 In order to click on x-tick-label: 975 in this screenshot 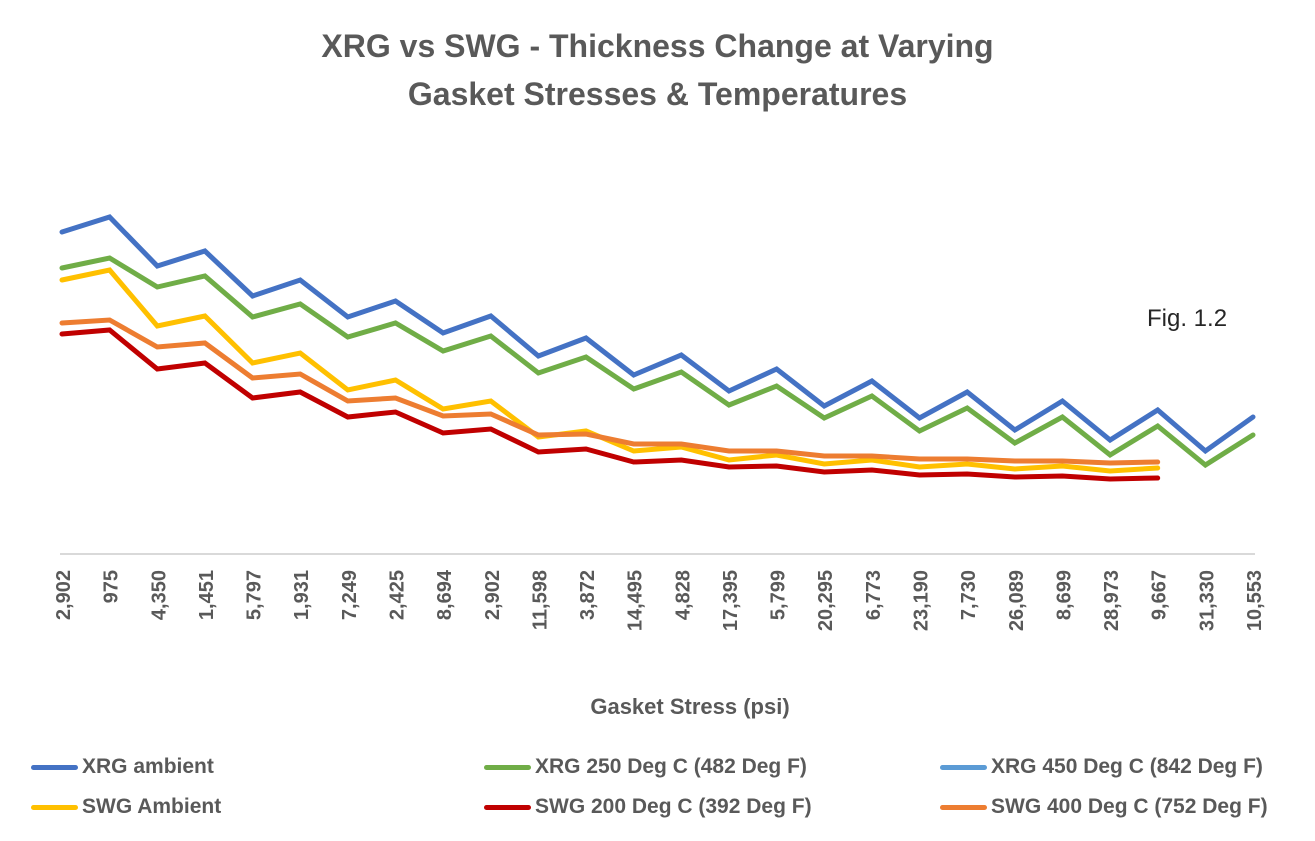, I will do `click(112, 586)`.